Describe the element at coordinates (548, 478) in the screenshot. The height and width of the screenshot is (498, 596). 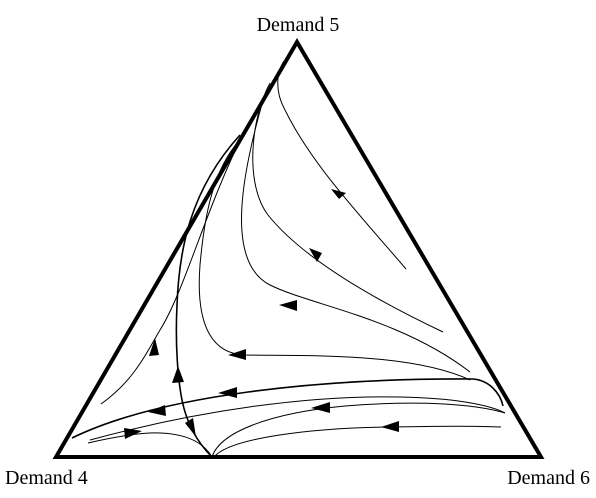
I see `vertex-label-right: Demand 6` at that location.